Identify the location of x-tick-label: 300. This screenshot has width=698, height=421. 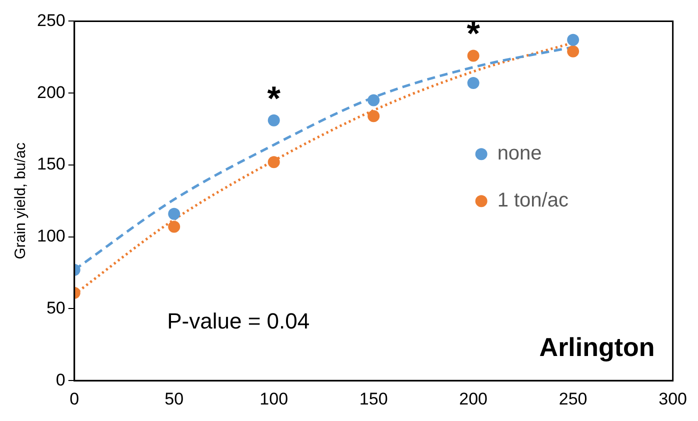
(673, 398).